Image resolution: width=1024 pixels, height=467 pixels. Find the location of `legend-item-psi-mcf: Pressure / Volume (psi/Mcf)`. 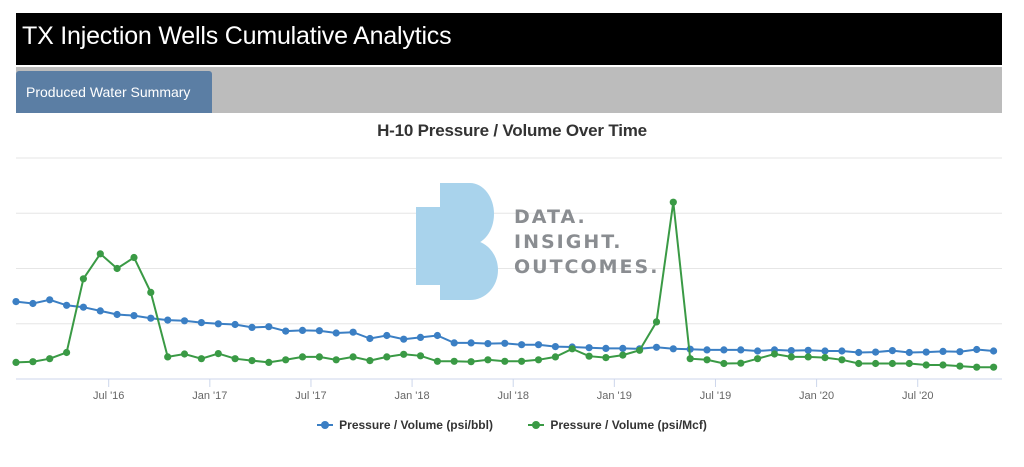

legend-item-psi-mcf: Pressure / Volume (psi/Mcf) is located at coordinates (617, 425).